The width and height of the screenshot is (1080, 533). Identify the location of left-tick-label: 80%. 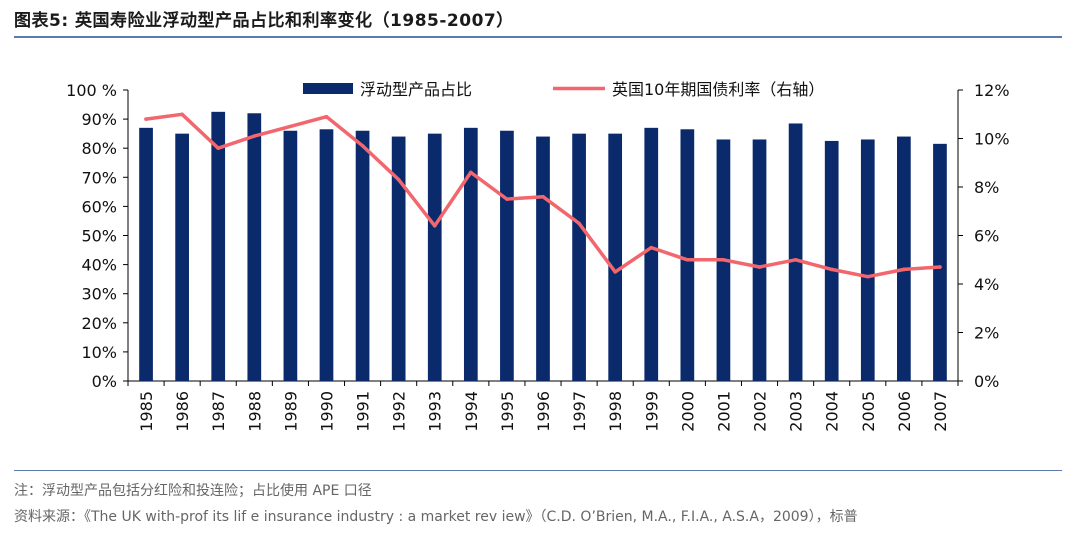
(99, 148).